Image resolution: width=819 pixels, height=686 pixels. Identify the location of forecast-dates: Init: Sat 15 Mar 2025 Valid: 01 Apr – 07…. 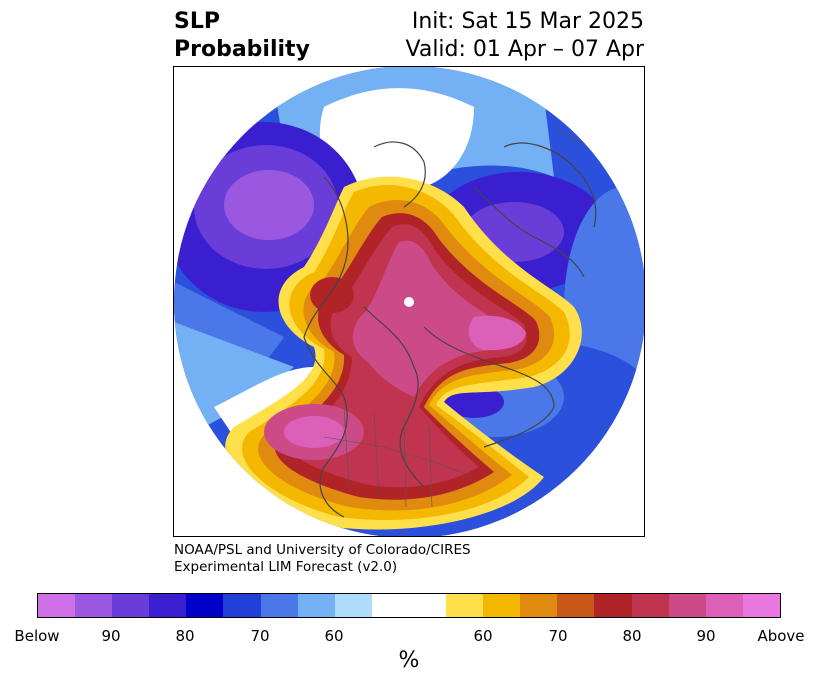
(525, 36).